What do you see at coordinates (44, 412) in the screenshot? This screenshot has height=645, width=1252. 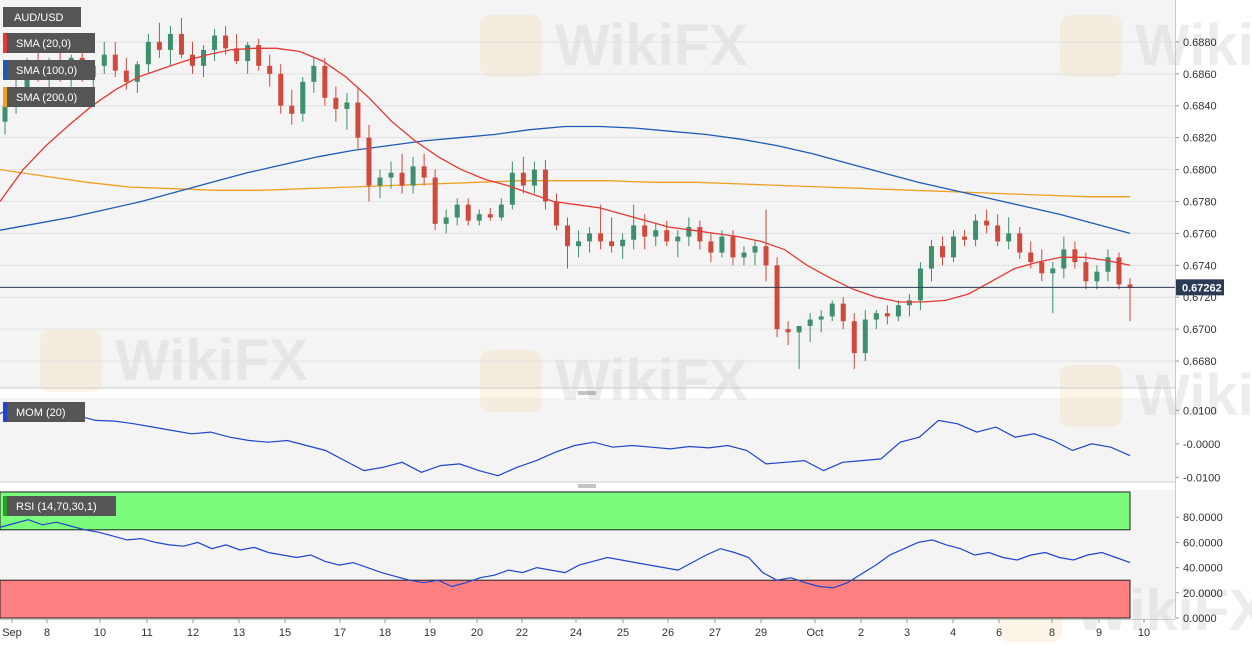 I see `mom-tag: MOM (20)` at bounding box center [44, 412].